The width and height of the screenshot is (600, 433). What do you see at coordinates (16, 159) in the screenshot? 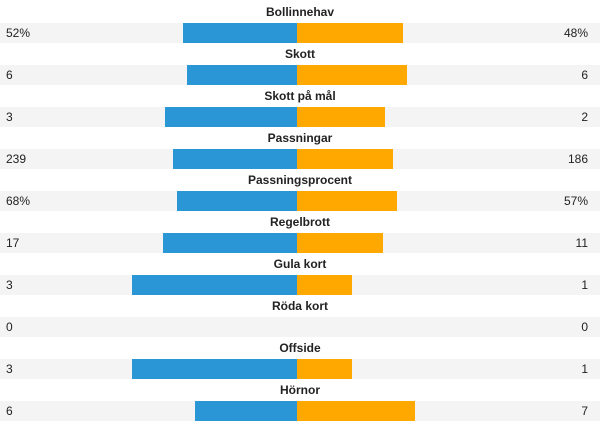
I see `home-value: 239` at bounding box center [16, 159].